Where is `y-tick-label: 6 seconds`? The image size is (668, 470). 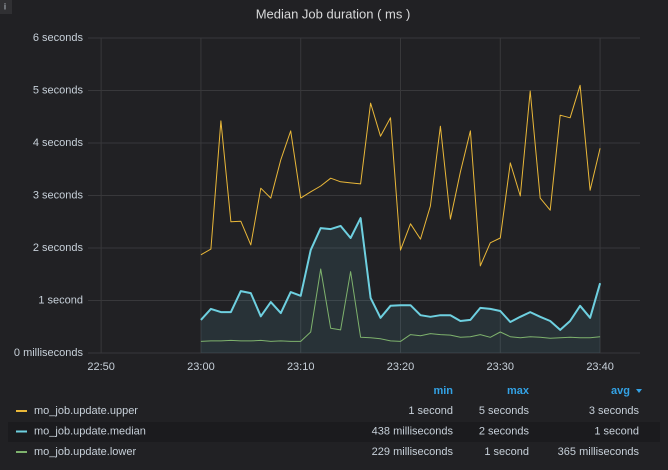
y-tick-label: 6 seconds is located at coordinates (58, 38).